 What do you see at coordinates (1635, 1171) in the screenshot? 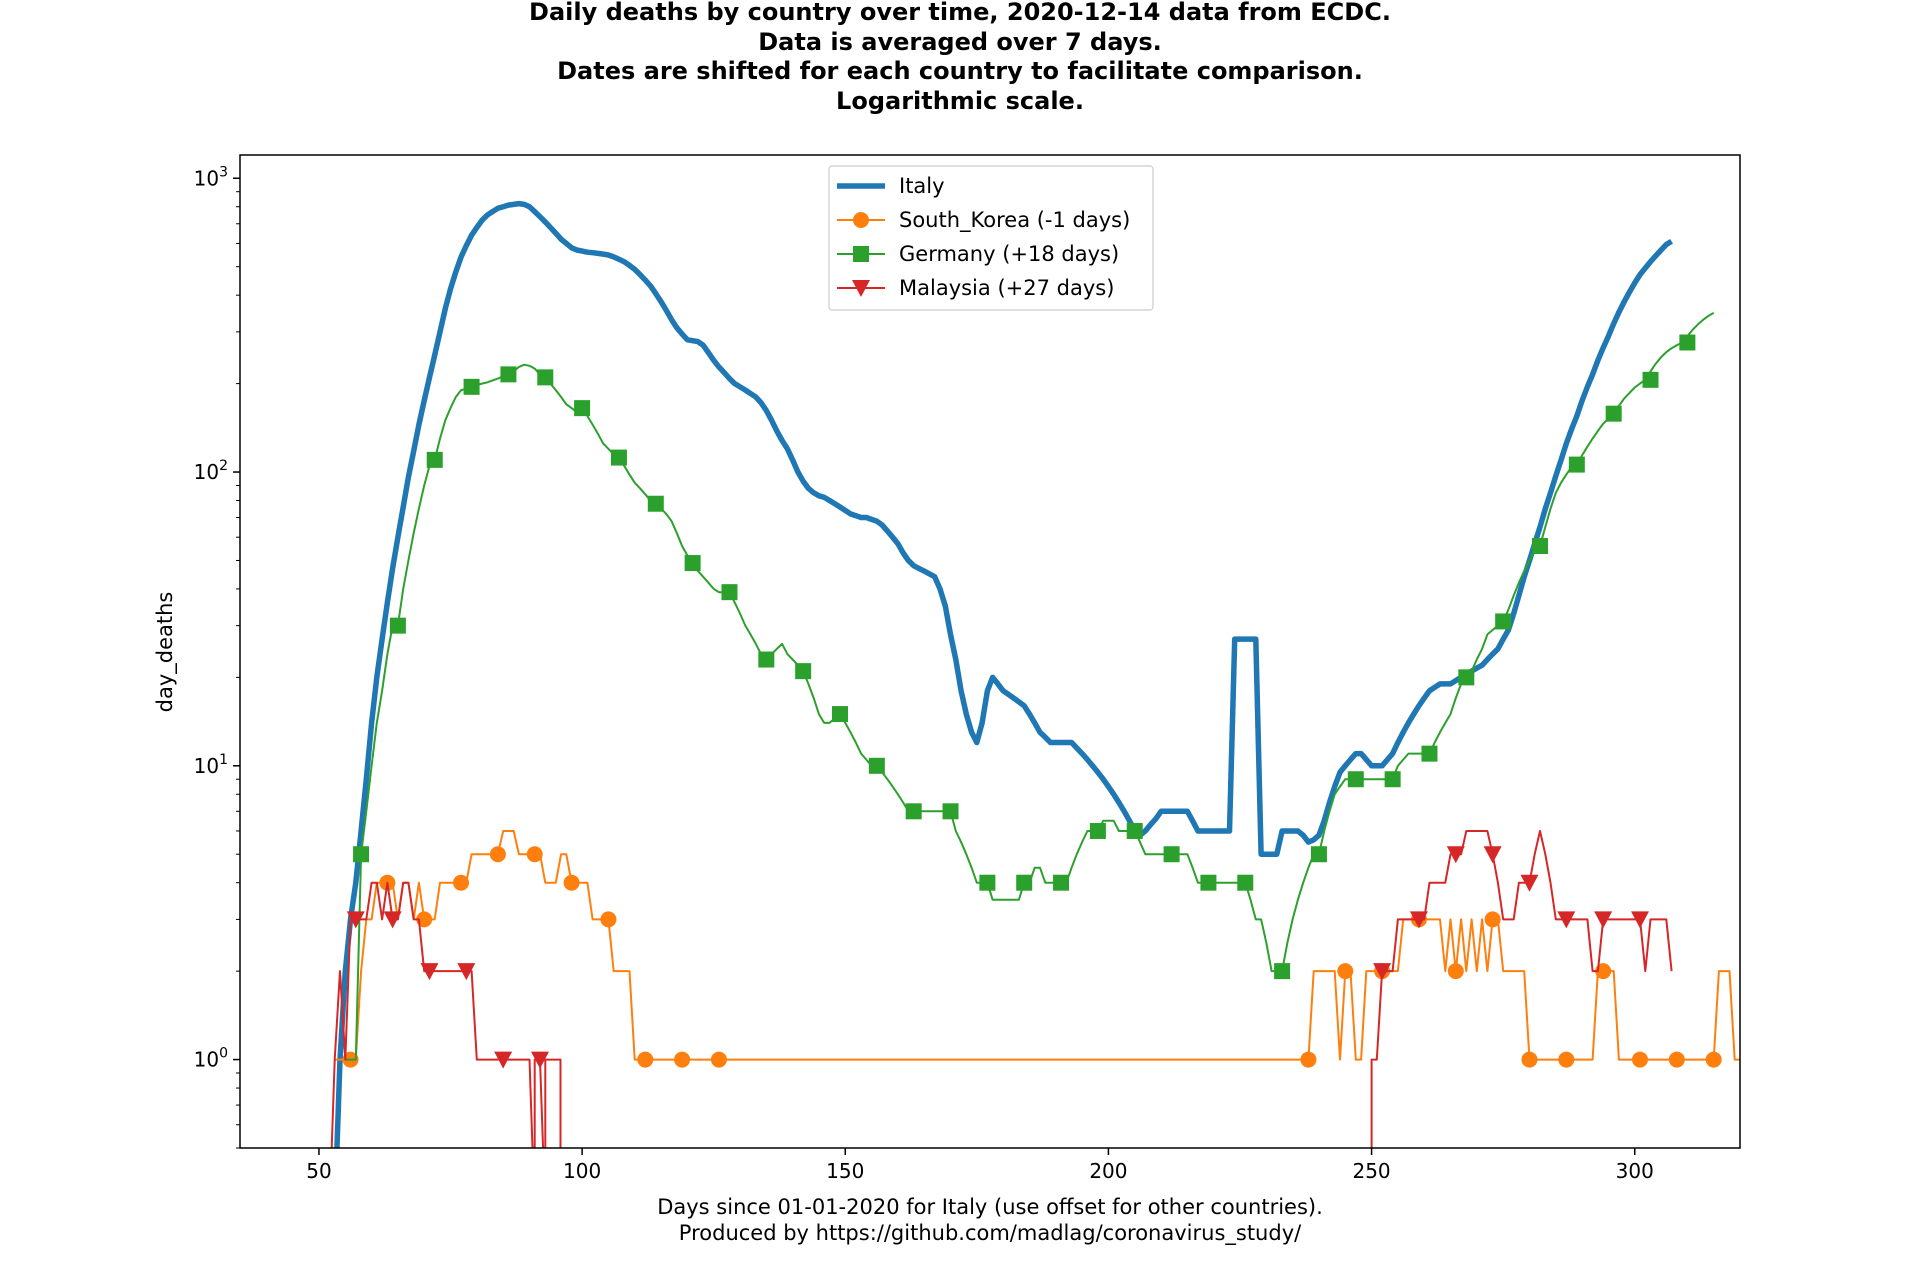
I see `x-tick-label-300: 300` at bounding box center [1635, 1171].